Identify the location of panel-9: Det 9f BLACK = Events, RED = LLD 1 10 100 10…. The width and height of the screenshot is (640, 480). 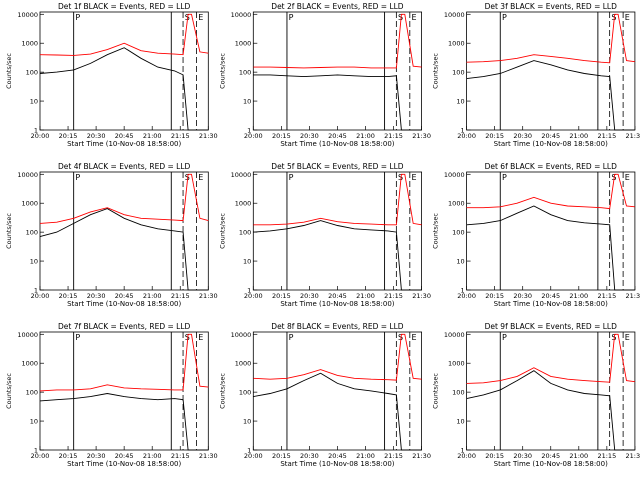
(536, 395).